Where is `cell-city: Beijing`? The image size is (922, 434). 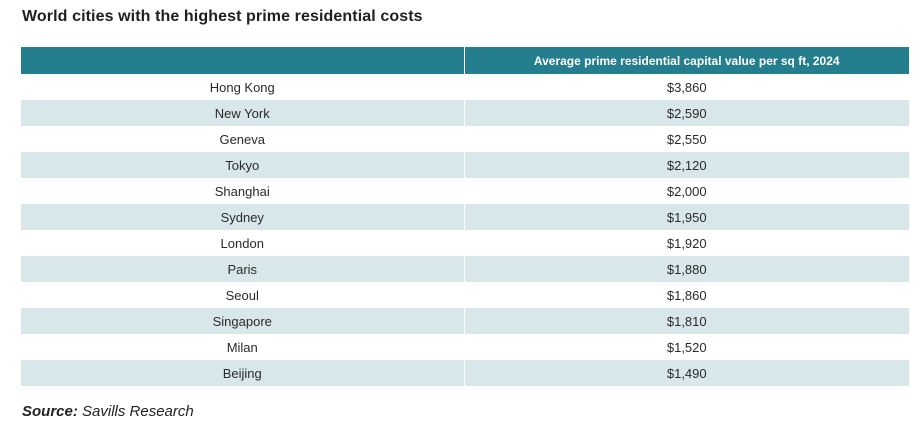
cell-city: Beijing is located at coordinates (243, 373).